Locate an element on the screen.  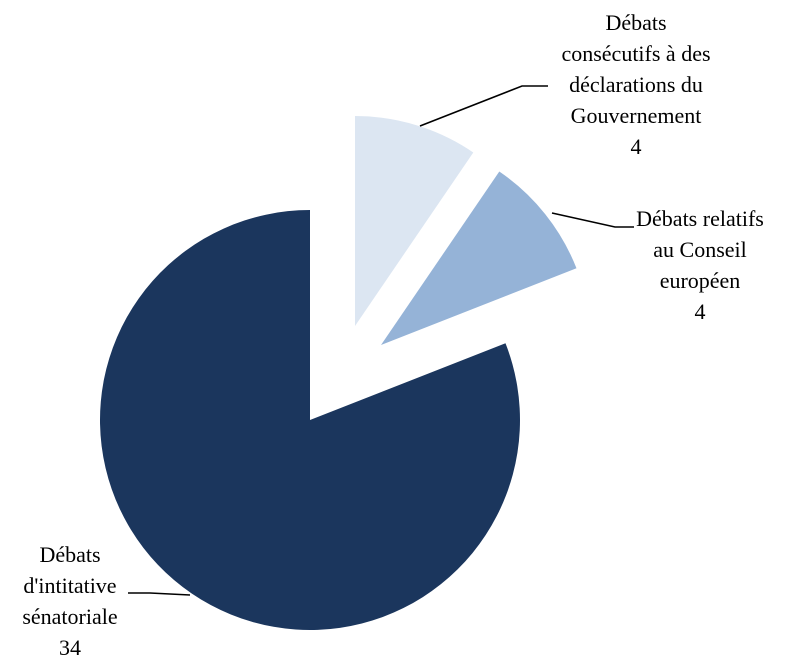
slice-label-1: Débats relatifs au Conseil européen 4 is located at coordinates (700, 265).